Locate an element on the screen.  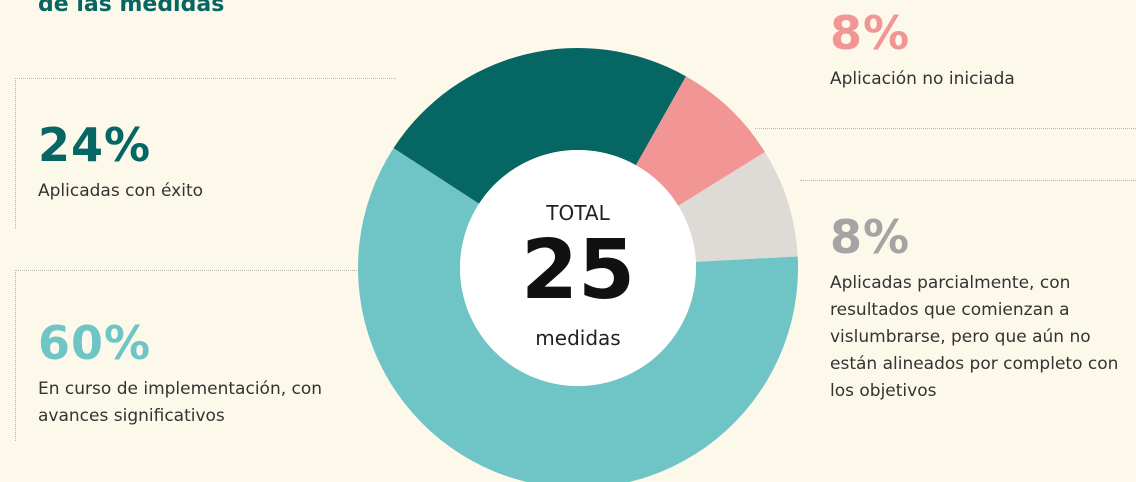
center-top: TOTAL is located at coordinates (577, 213).